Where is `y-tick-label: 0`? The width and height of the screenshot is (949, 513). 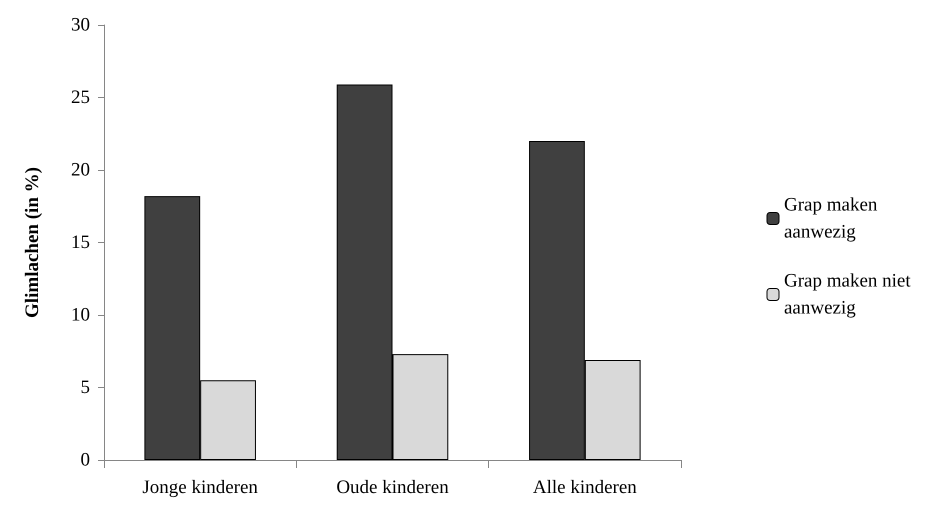 y-tick-label: 0 is located at coordinates (85, 460).